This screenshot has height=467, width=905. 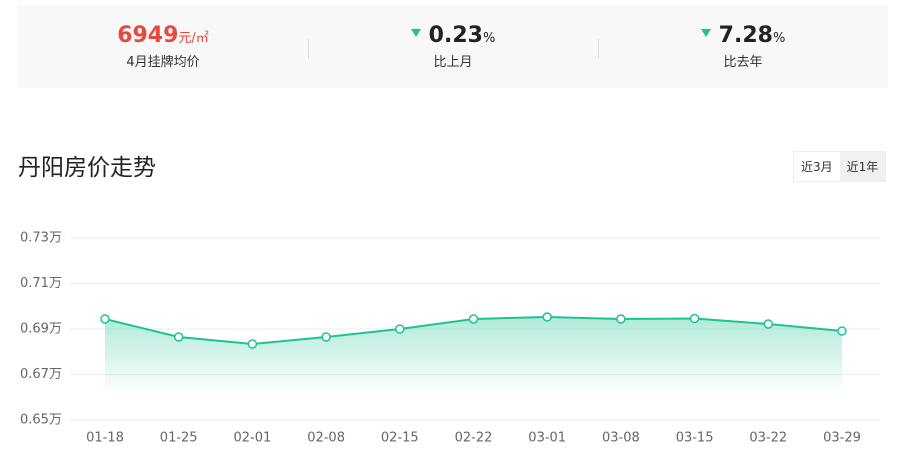 I want to click on stat-unit: 元/㎡, so click(x=193, y=38).